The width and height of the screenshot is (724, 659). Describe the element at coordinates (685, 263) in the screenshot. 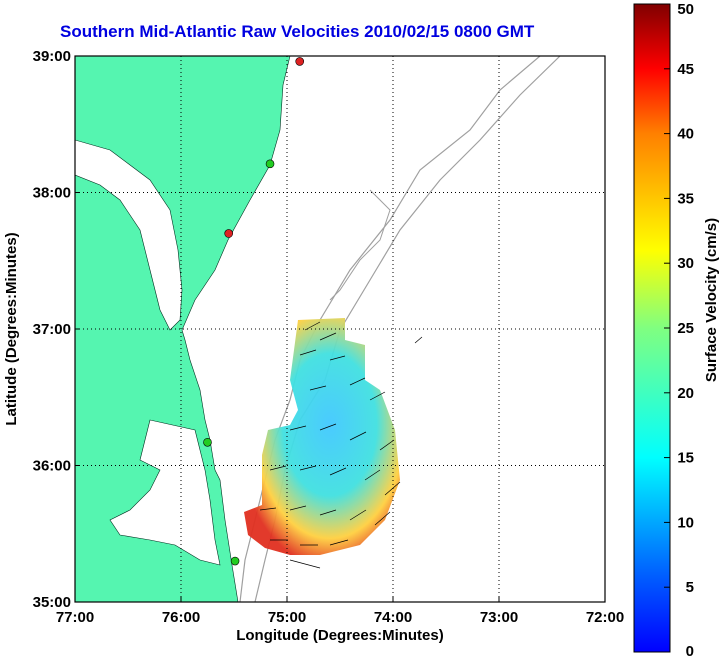

I see `colorbar-tick-label: 30` at that location.